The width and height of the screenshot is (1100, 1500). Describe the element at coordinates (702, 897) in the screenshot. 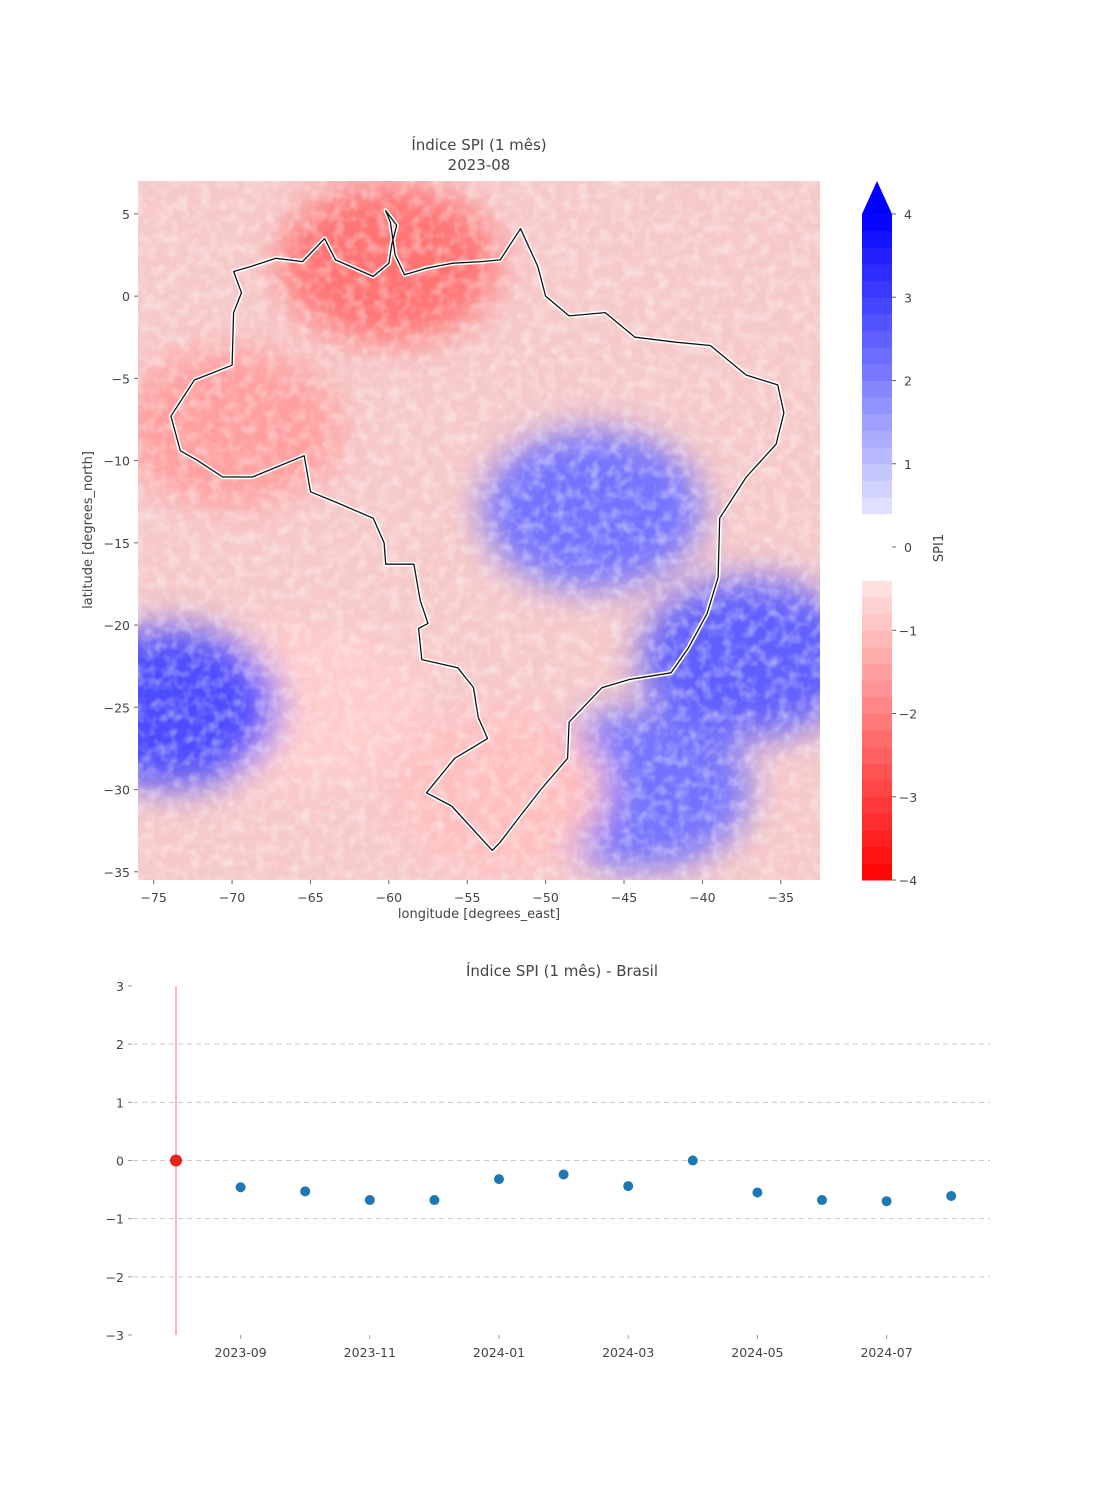

I see `map-x-tick-label: −40` at that location.